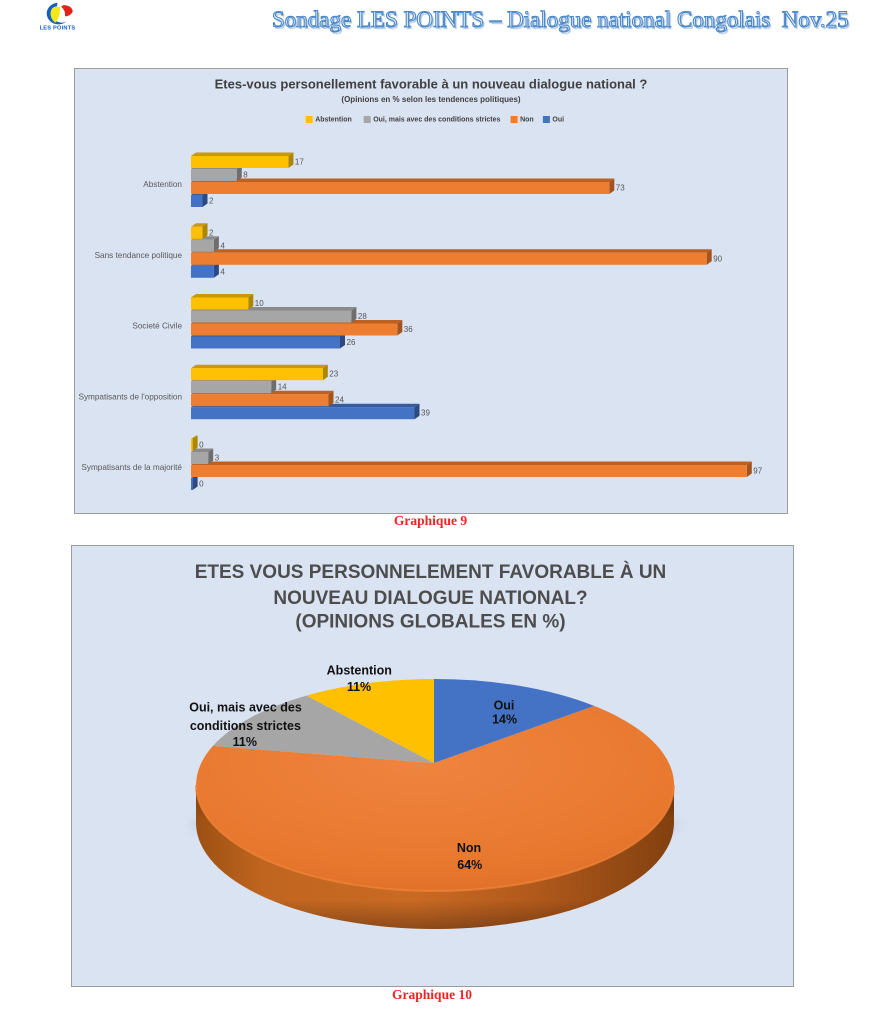  I want to click on svg-text: 8, so click(245, 175).